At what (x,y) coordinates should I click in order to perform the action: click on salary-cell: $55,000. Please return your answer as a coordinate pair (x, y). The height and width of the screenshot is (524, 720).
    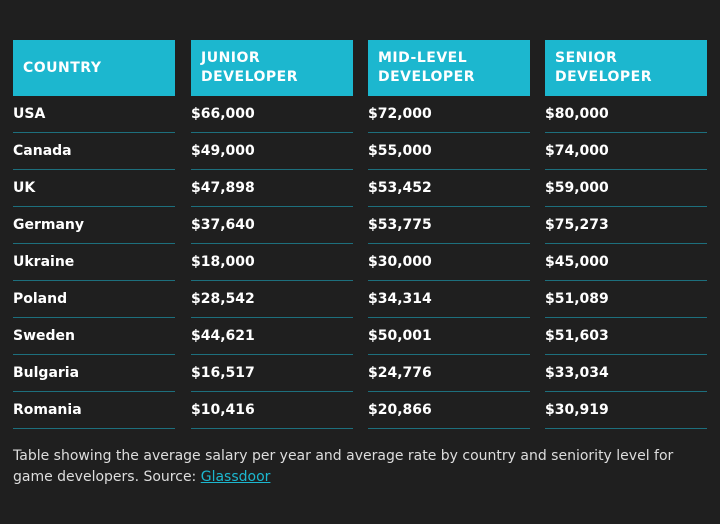
    Looking at the image, I should click on (449, 151).